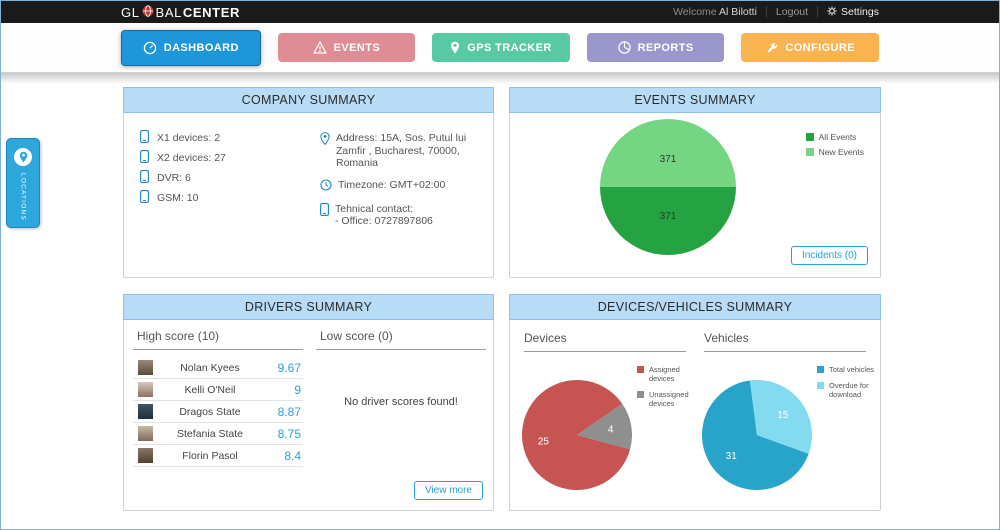 The height and width of the screenshot is (530, 1000). What do you see at coordinates (448, 490) in the screenshot?
I see `view-more-button: View more` at bounding box center [448, 490].